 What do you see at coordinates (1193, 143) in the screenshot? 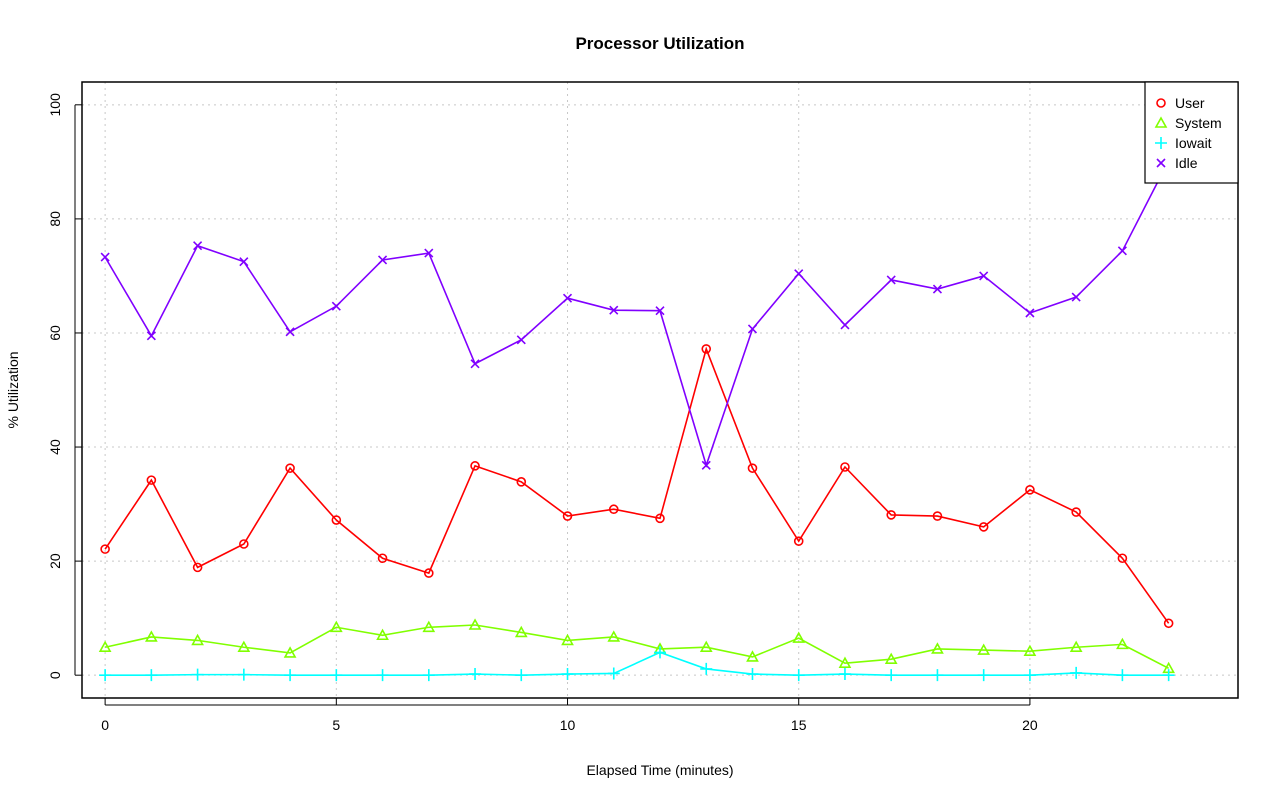
I see `legend-label: Iowait` at bounding box center [1193, 143].